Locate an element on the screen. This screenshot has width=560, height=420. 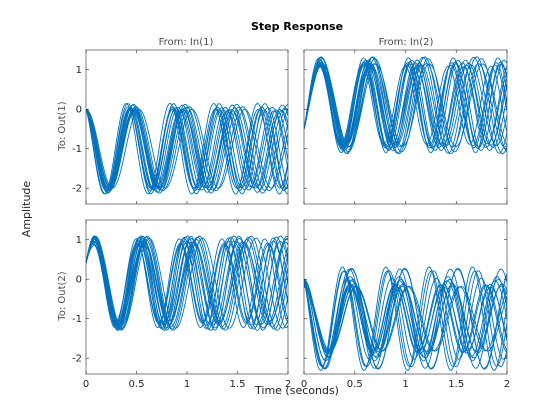
row-label-out1: To: Out(1) is located at coordinates (62, 126).